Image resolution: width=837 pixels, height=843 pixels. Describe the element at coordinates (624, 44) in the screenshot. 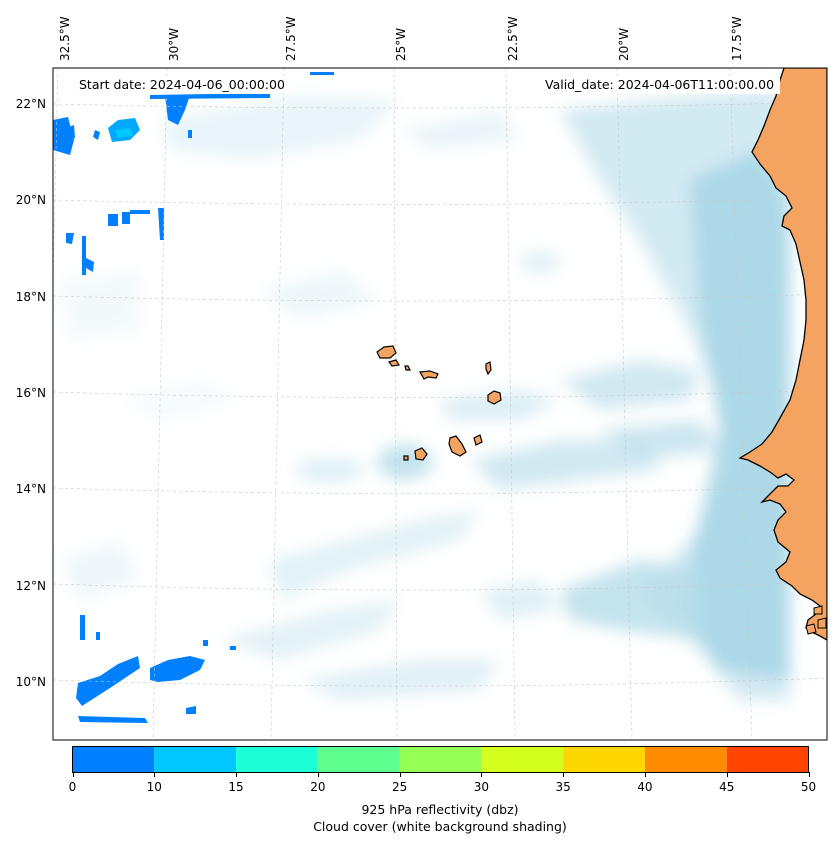

I see `lon-label-20w: 20°W` at that location.